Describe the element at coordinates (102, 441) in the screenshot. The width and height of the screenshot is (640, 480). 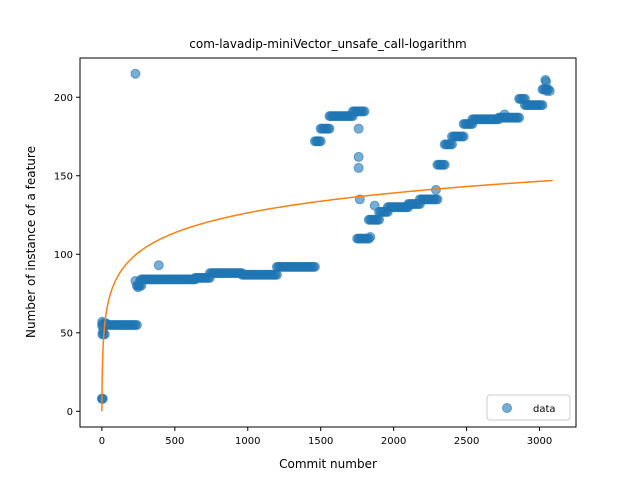
I see `x-tick-label: 0` at that location.